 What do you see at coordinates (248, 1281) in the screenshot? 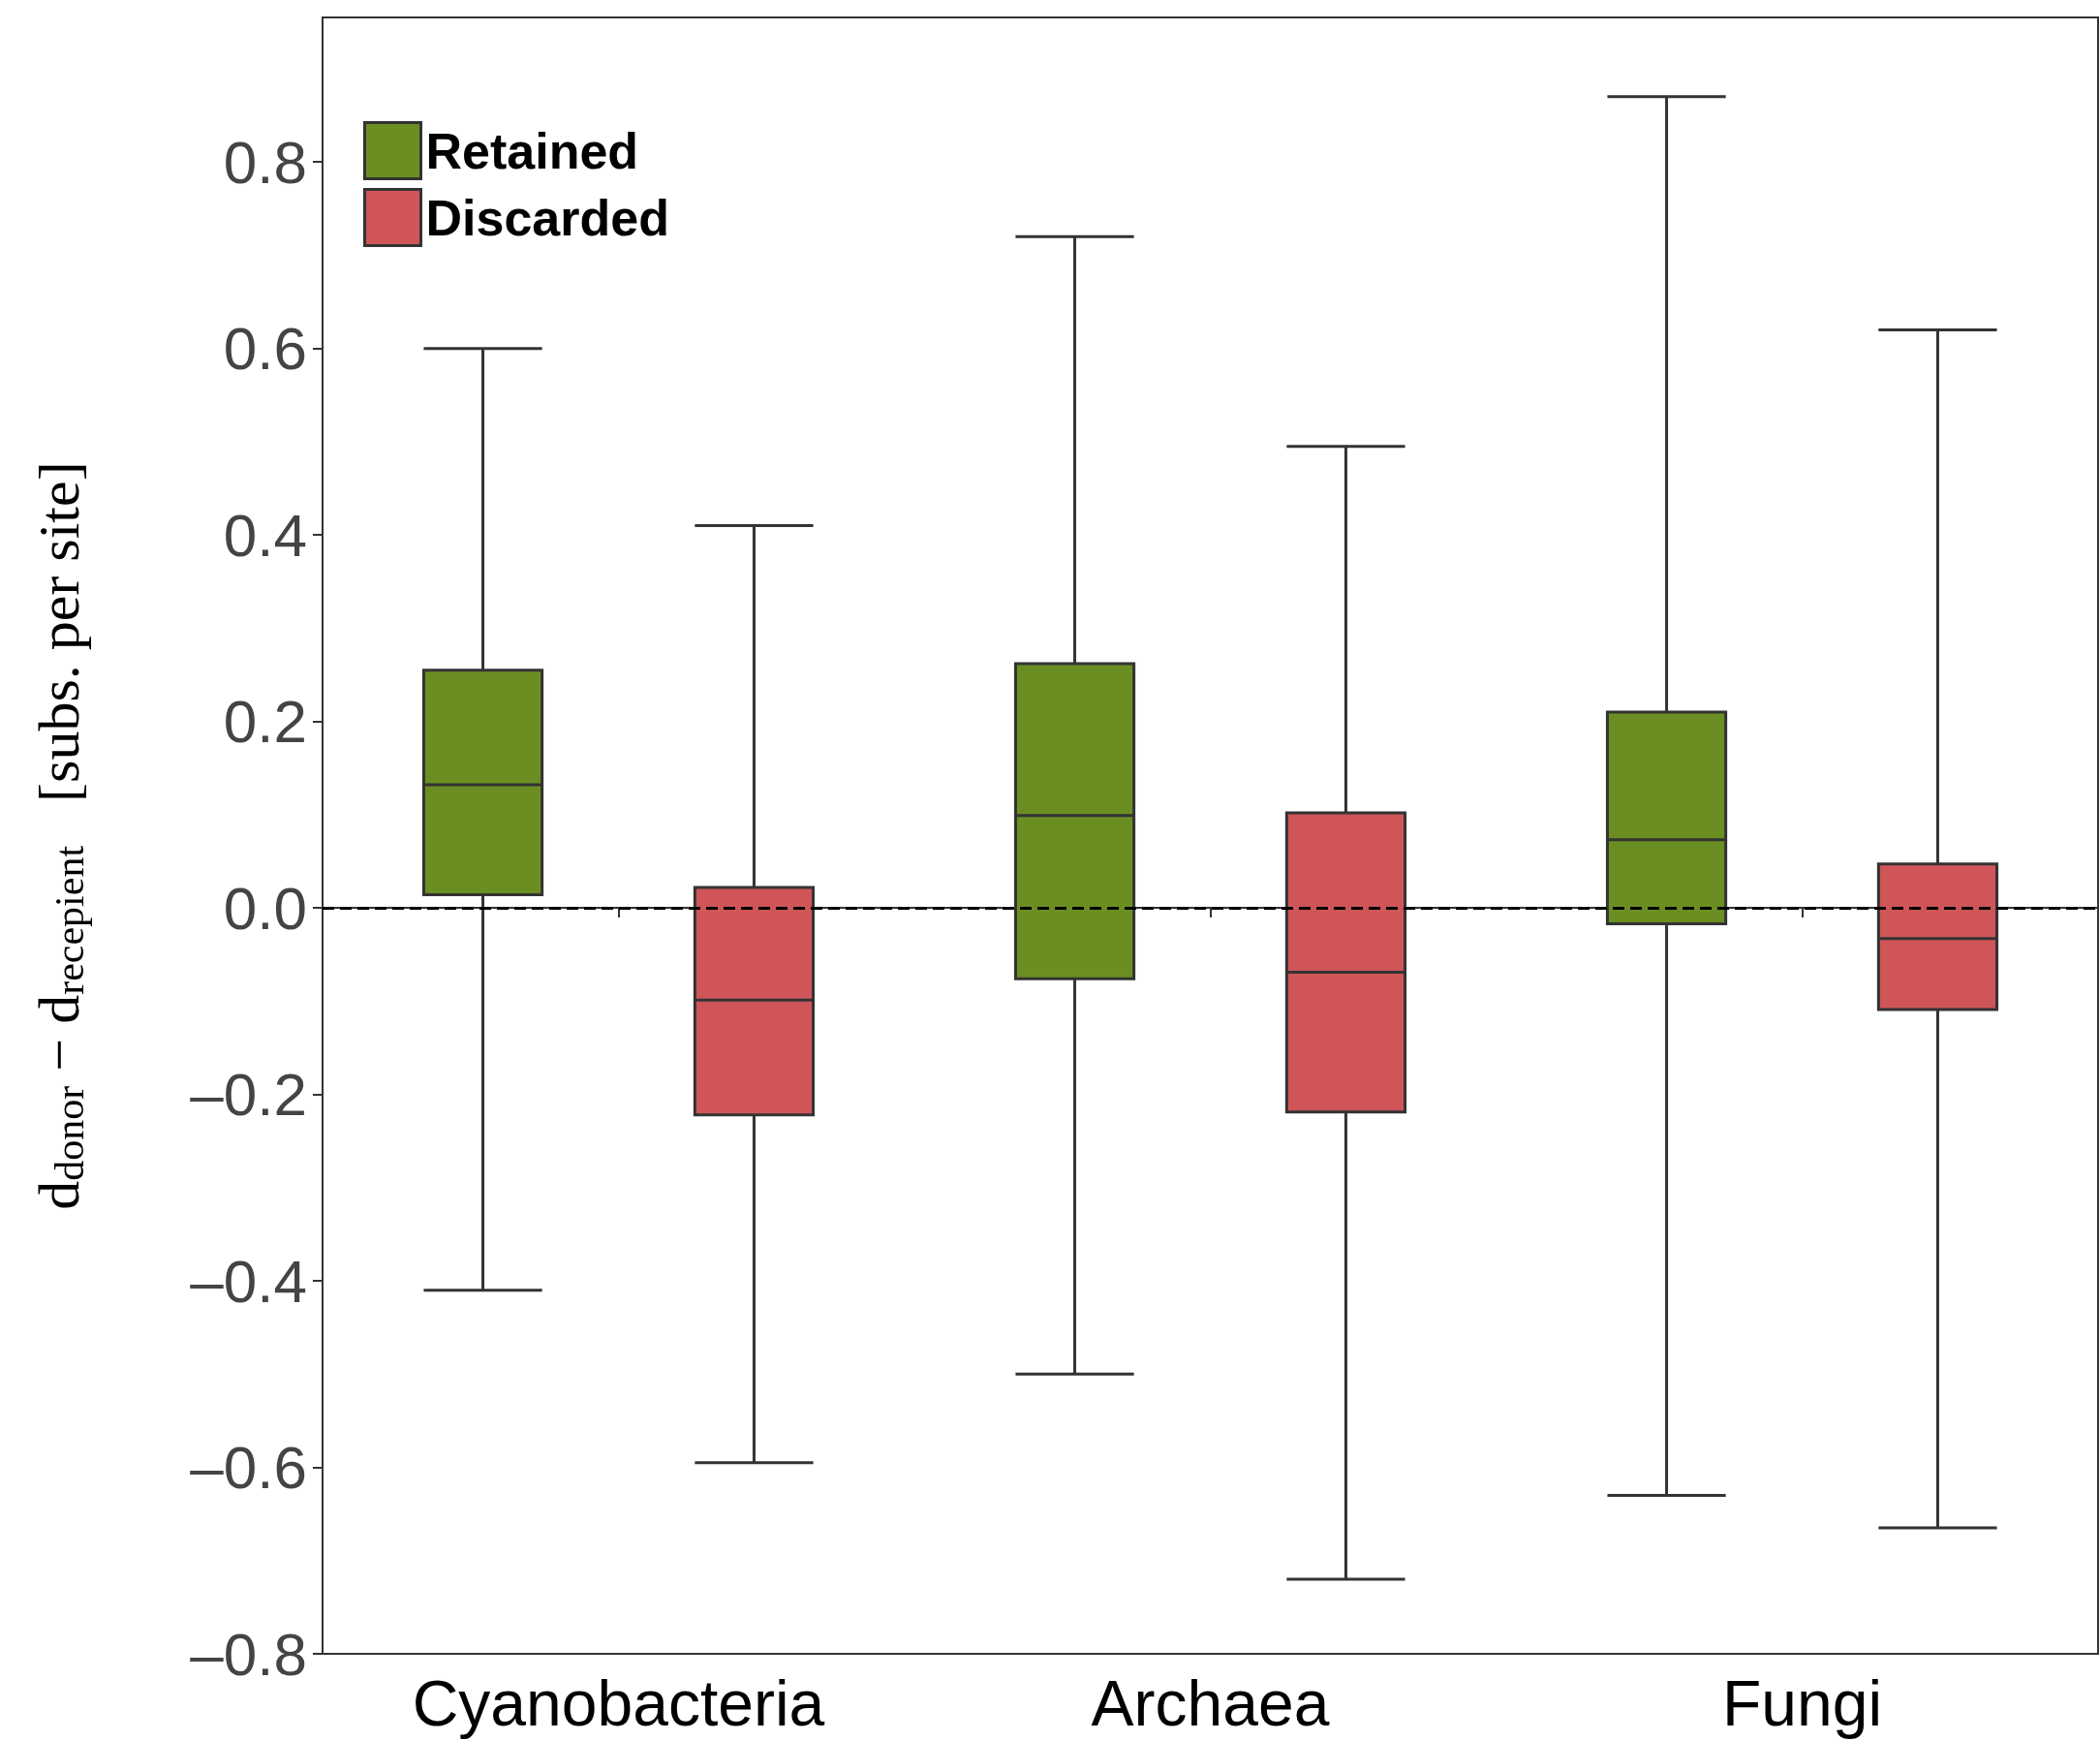
I see `y-tick-label: –0.4` at bounding box center [248, 1281].